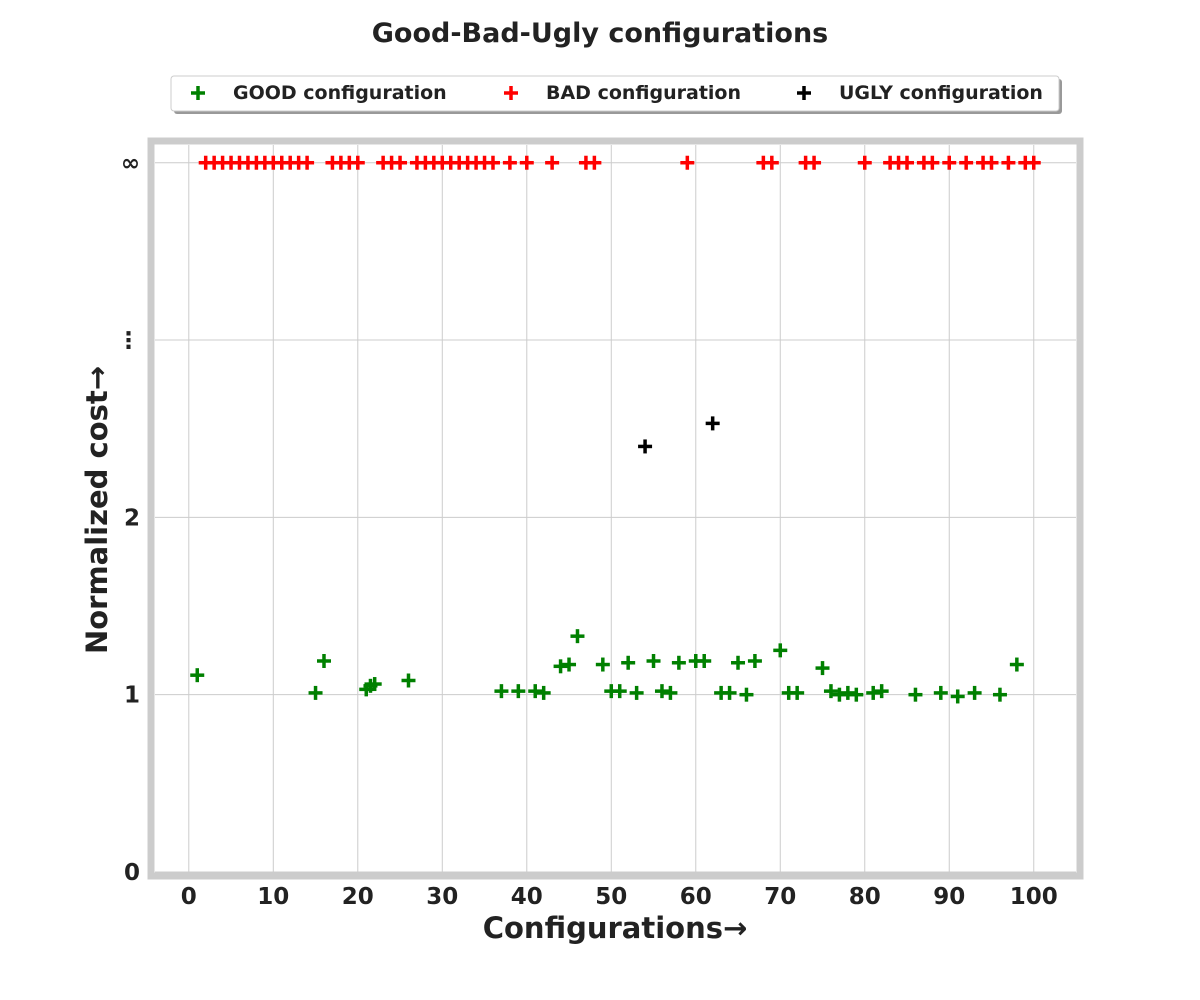 This screenshot has height=1000, width=1200. Describe the element at coordinates (949, 897) in the screenshot. I see `x-tick-label: 90` at that location.